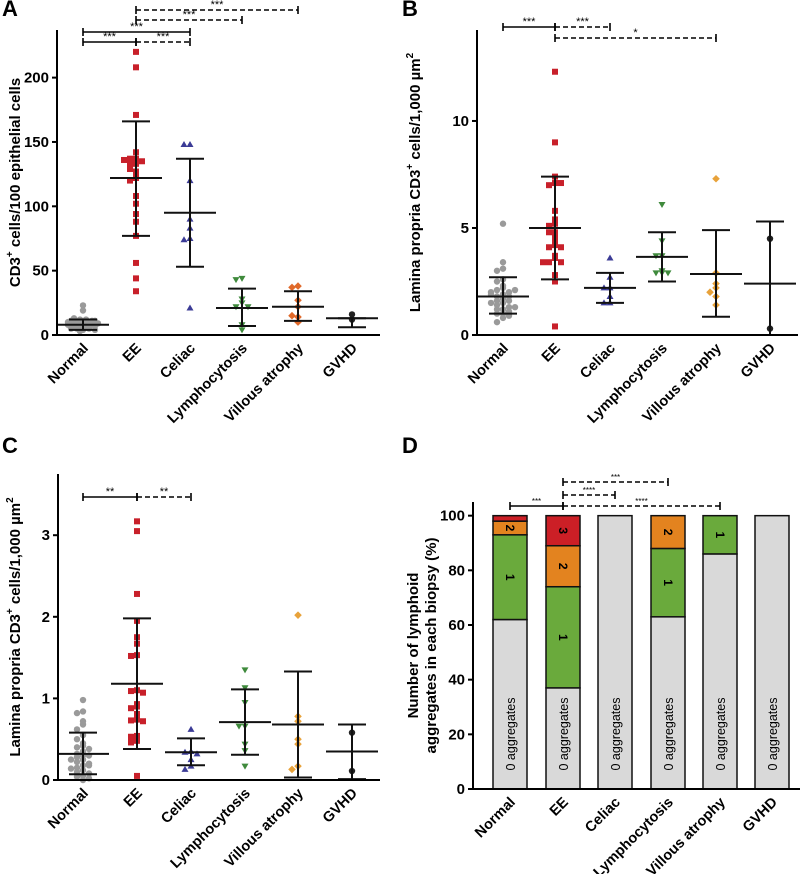 The width and height of the screenshot is (800, 874). Describe the element at coordinates (456, 680) in the screenshot. I see `y-tick-label: 40` at that location.